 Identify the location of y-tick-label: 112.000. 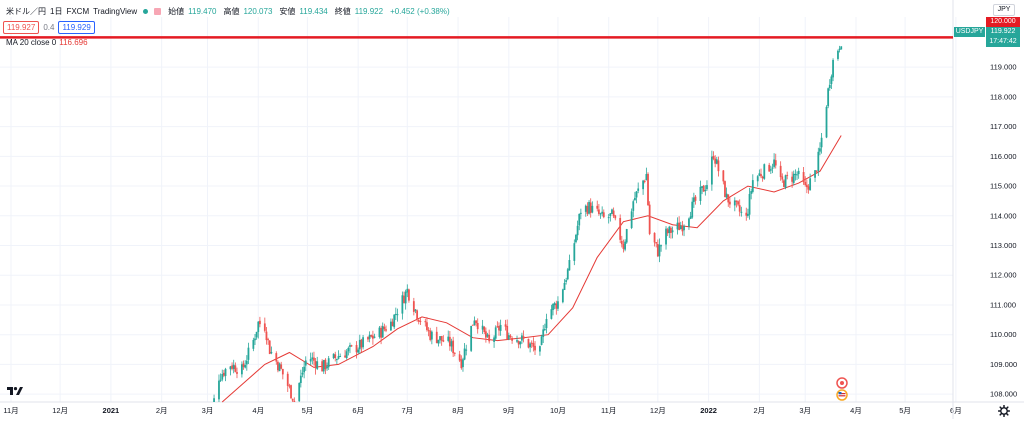
(1003, 275).